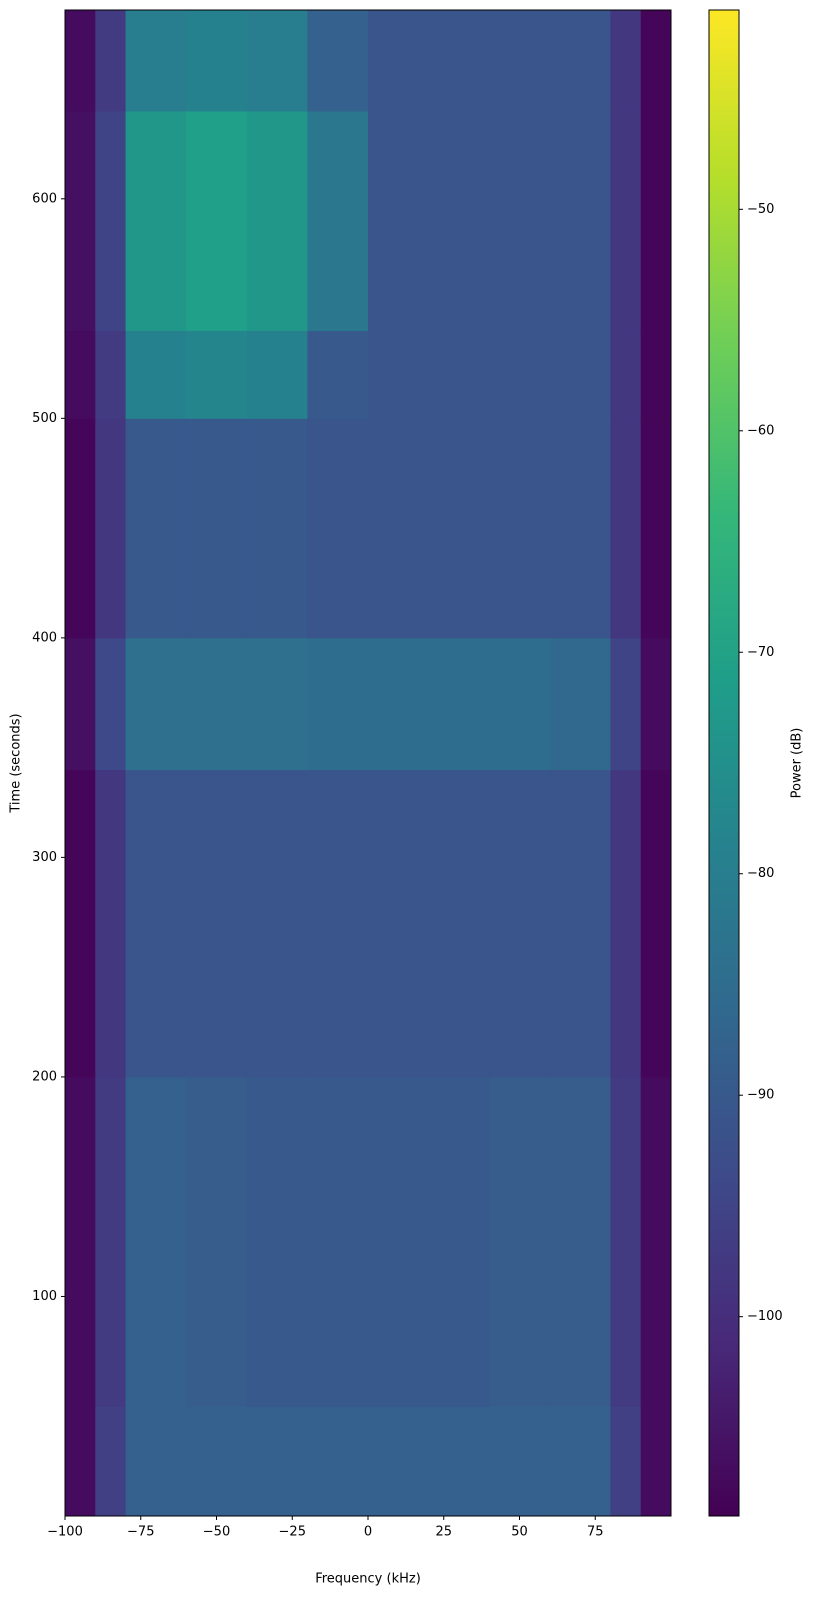 The image size is (832, 1603). What do you see at coordinates (519, 1532) in the screenshot?
I see `x-tick-label: 50` at bounding box center [519, 1532].